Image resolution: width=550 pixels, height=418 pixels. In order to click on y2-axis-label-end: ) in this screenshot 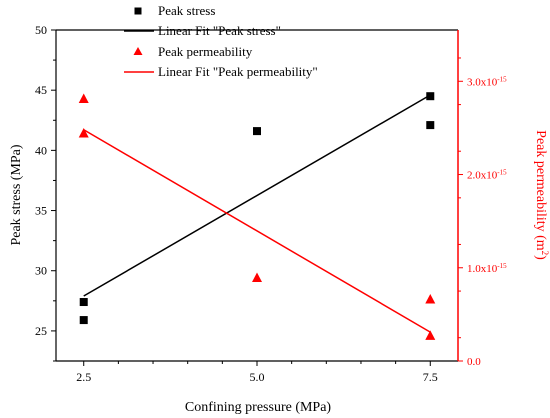, I will do `click(540, 257)`.